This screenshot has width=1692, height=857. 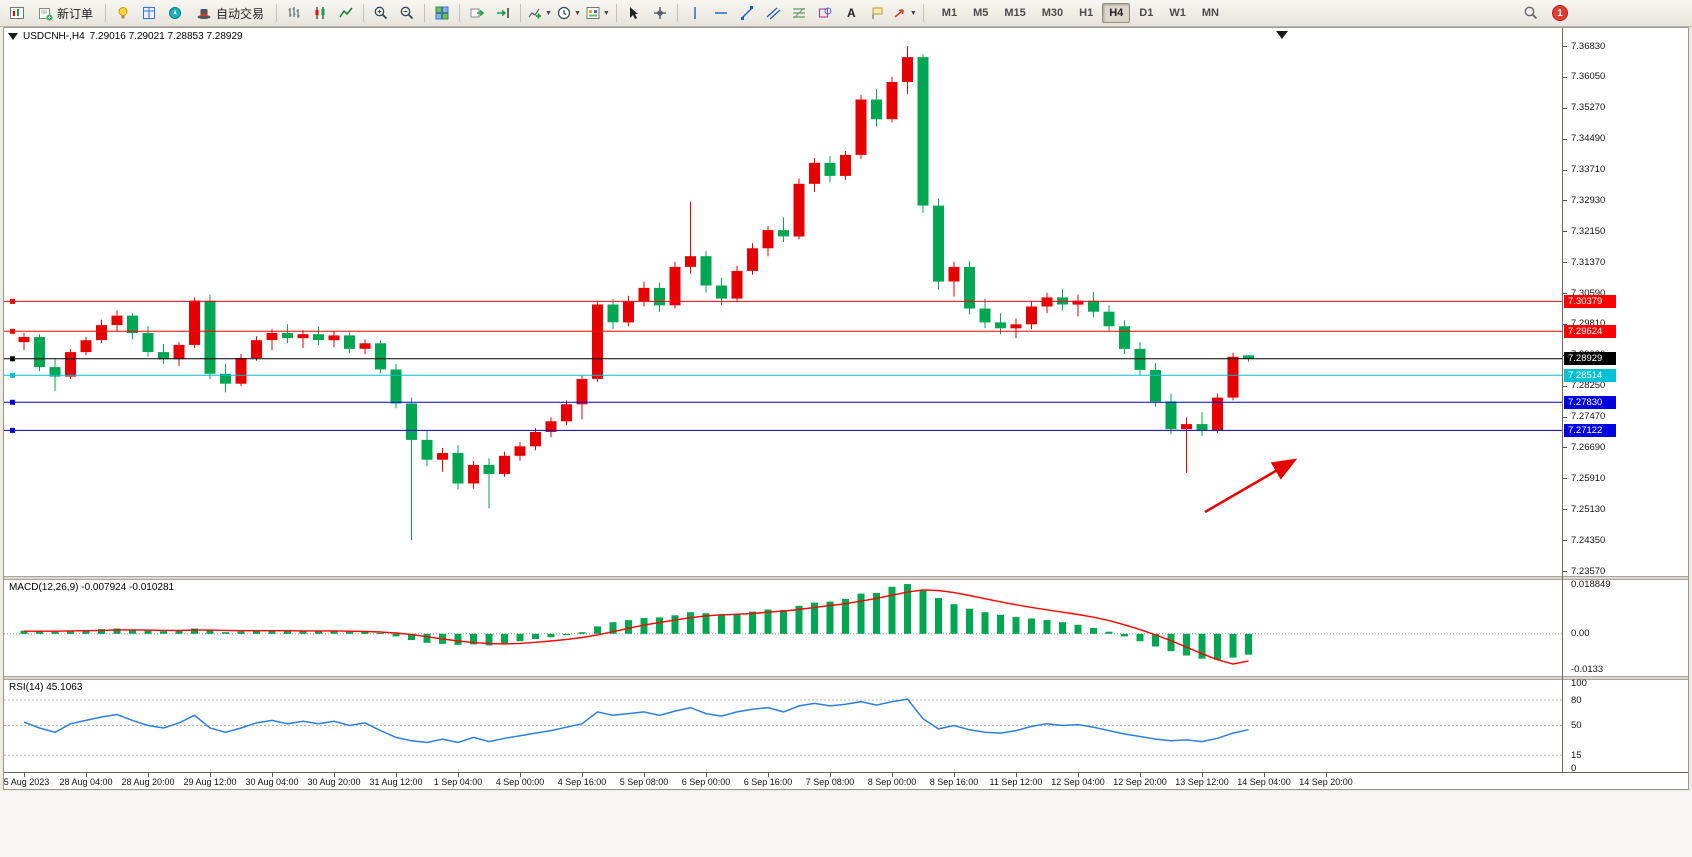 What do you see at coordinates (407, 13) in the screenshot?
I see `zoom-out-button` at bounding box center [407, 13].